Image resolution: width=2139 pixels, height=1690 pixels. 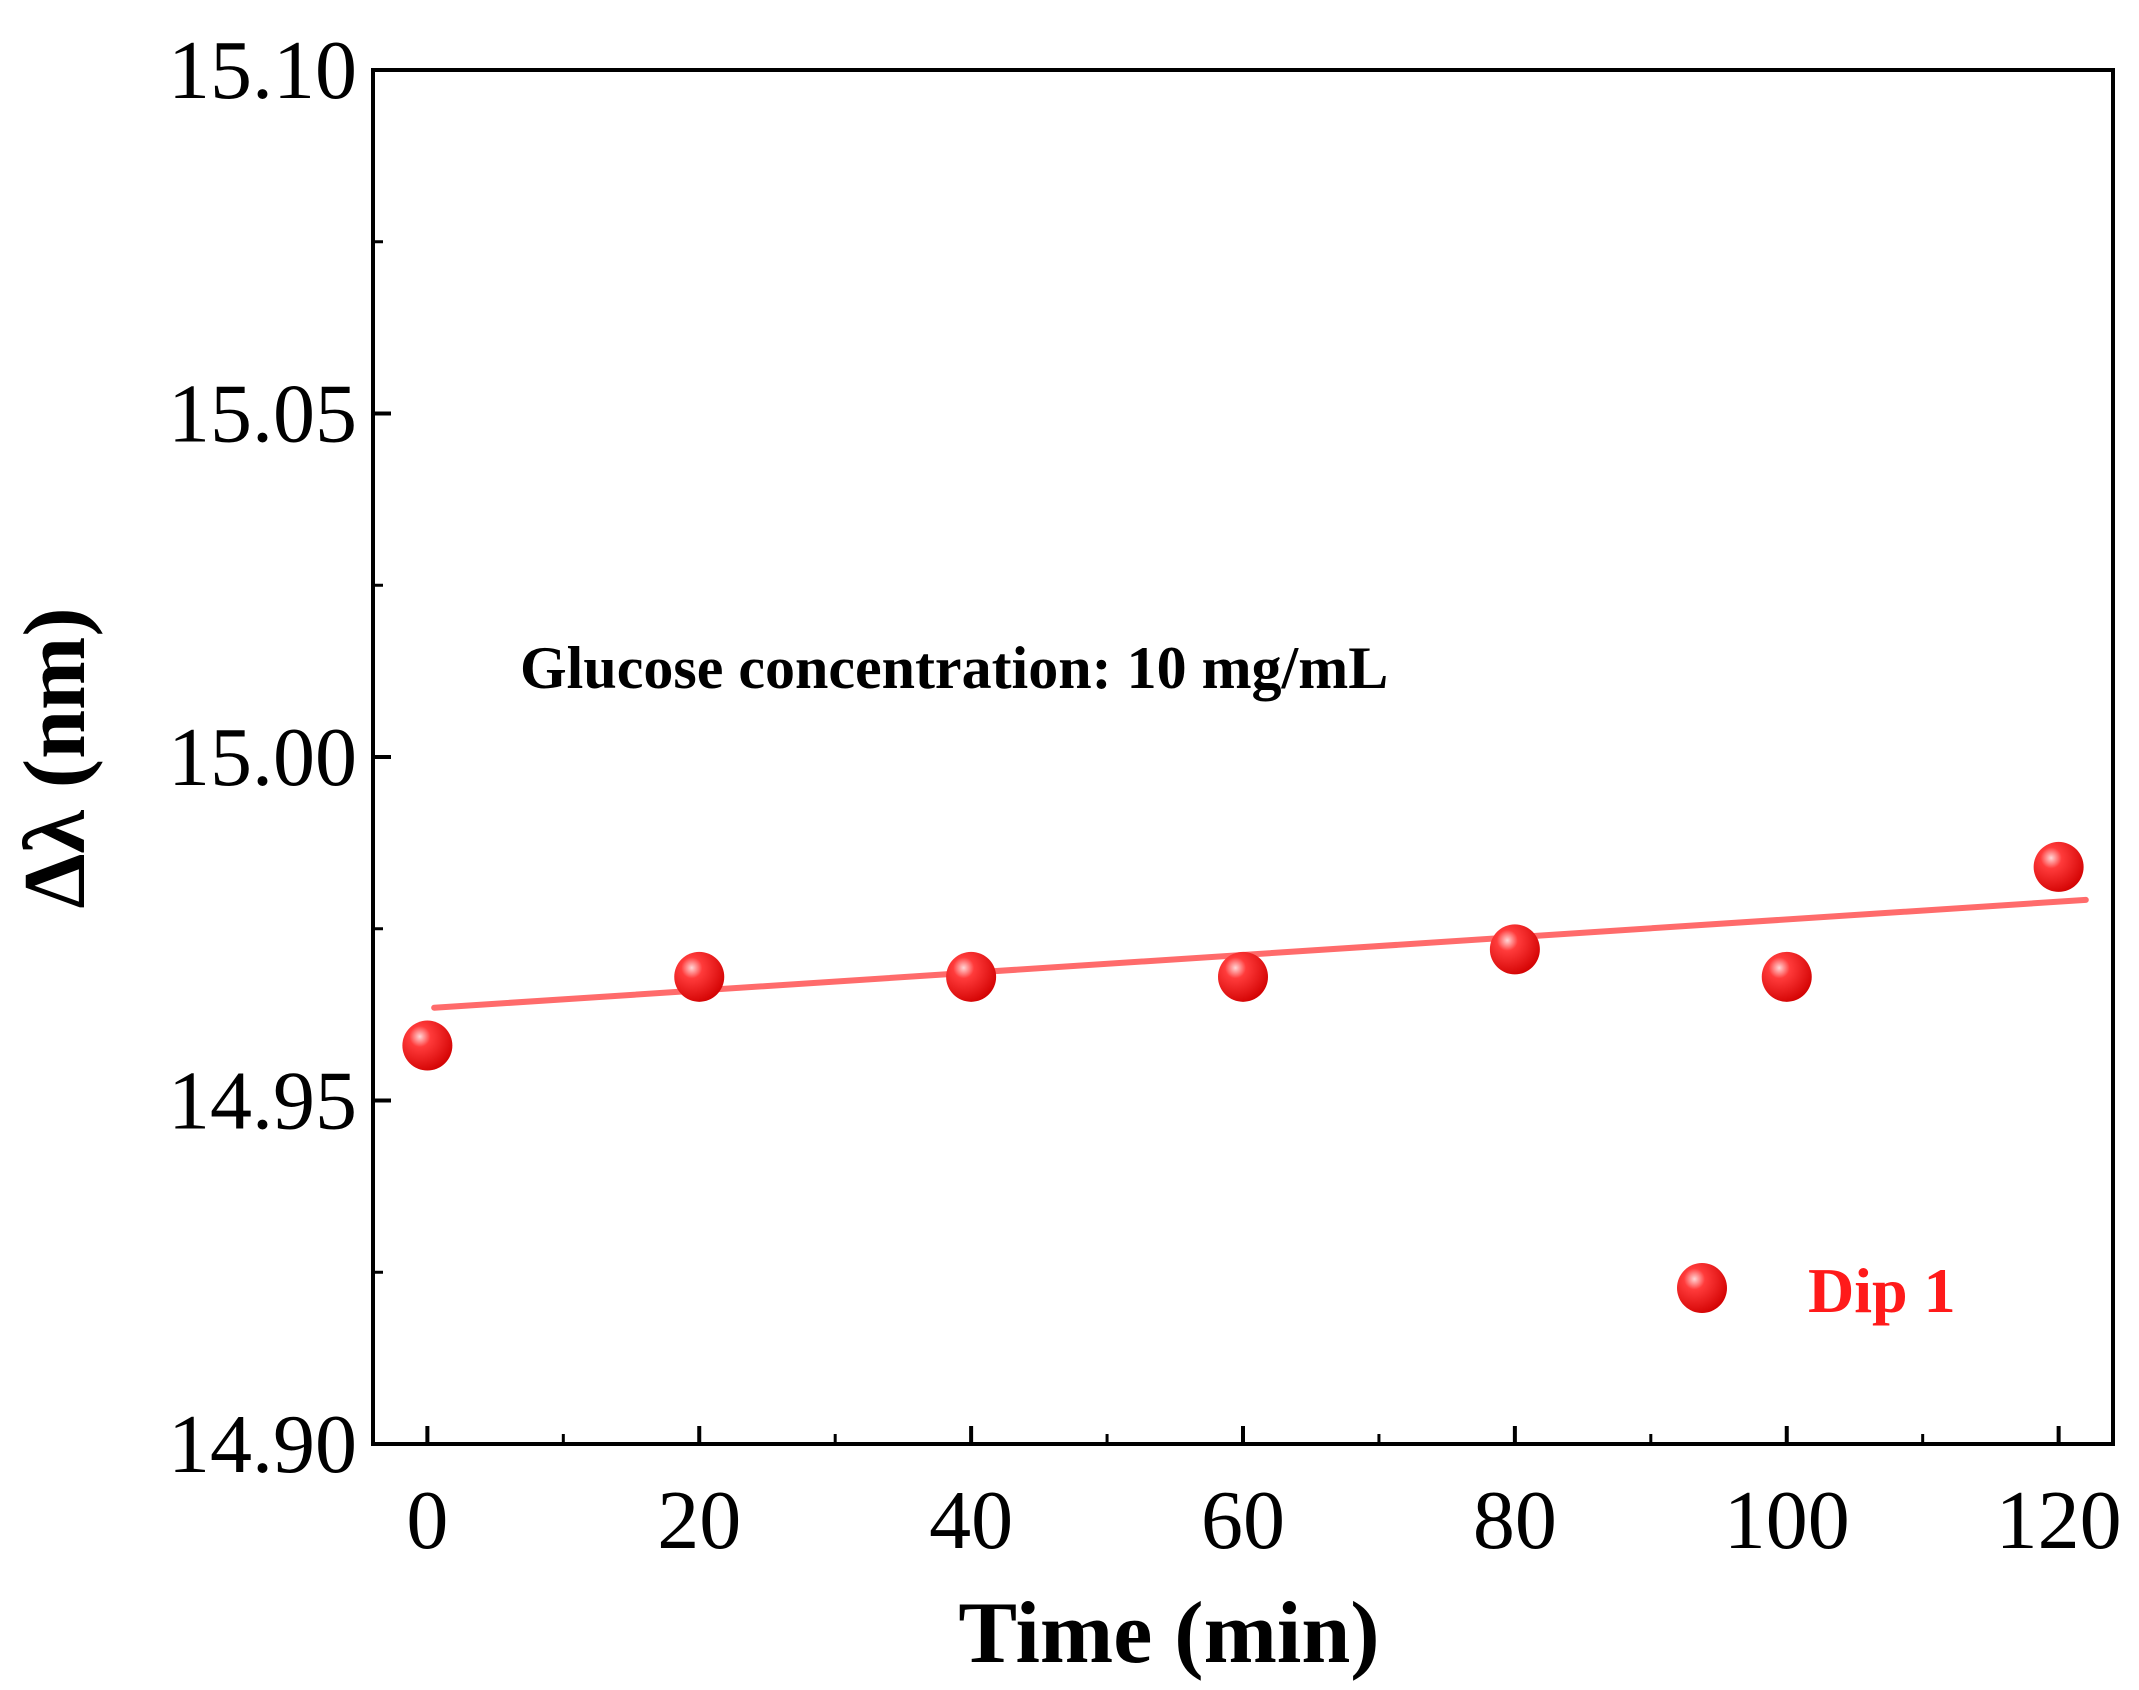 I want to click on y-axis-tick-labels: 14.90 14.95 15.00 15.05 15.10, so click(x=262, y=757).